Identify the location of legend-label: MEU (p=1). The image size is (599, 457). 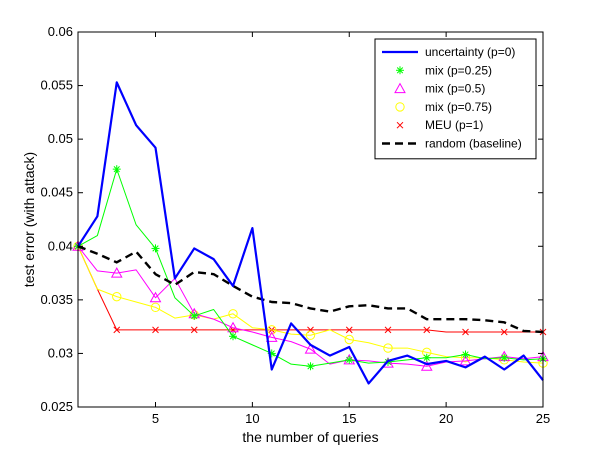
(454, 125).